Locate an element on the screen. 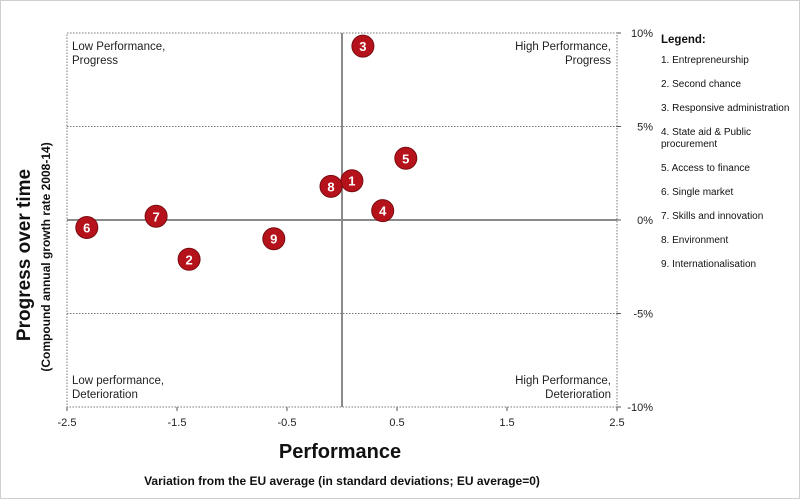 The height and width of the screenshot is (499, 800). x-tick-label: 1.5 is located at coordinates (506, 423).